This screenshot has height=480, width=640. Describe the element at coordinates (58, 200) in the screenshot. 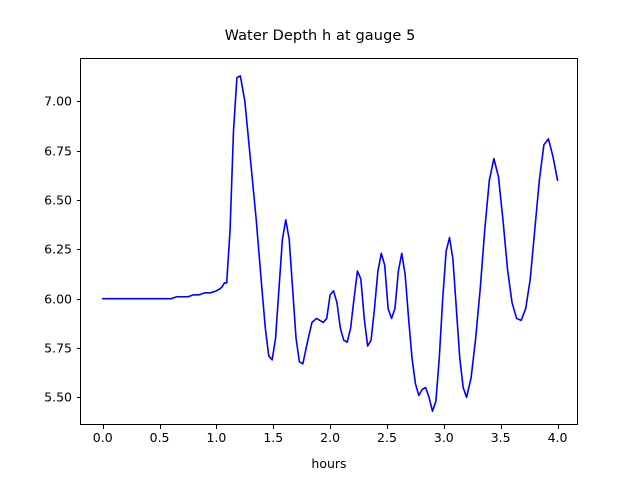

I see `y-tick-label: 6.50` at that location.